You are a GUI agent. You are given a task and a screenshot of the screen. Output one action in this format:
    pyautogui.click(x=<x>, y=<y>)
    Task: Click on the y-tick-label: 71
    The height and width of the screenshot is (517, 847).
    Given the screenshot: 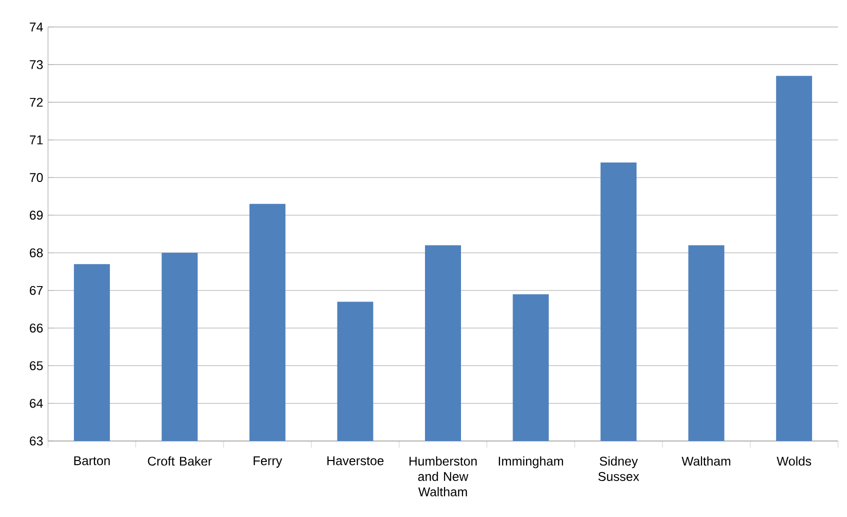 What is the action you would take?
    pyautogui.click(x=36, y=140)
    